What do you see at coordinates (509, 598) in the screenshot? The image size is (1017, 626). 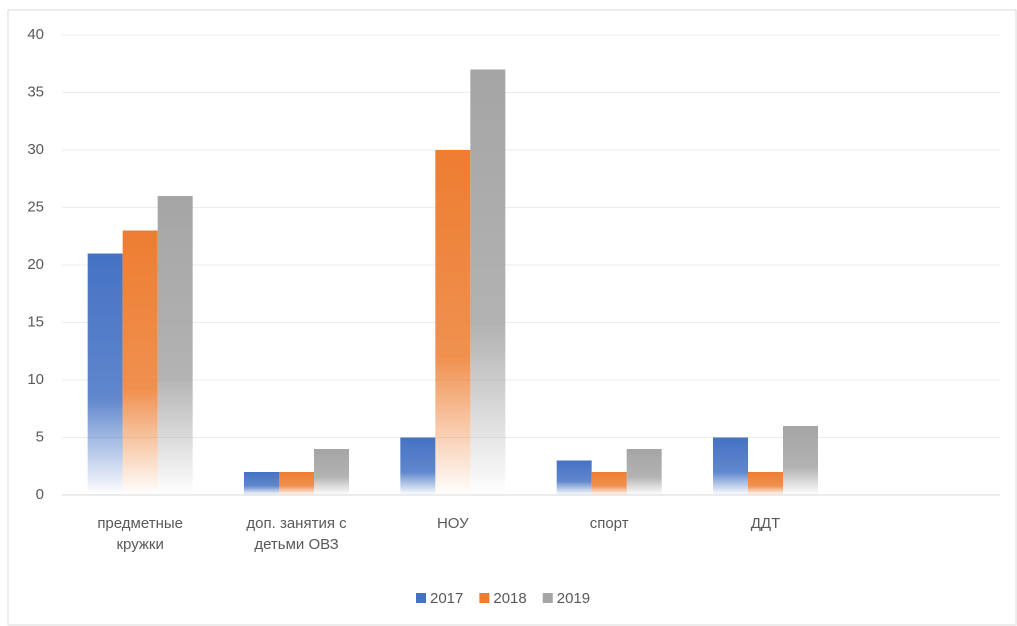 I see `legend-label: 2018` at bounding box center [509, 598].